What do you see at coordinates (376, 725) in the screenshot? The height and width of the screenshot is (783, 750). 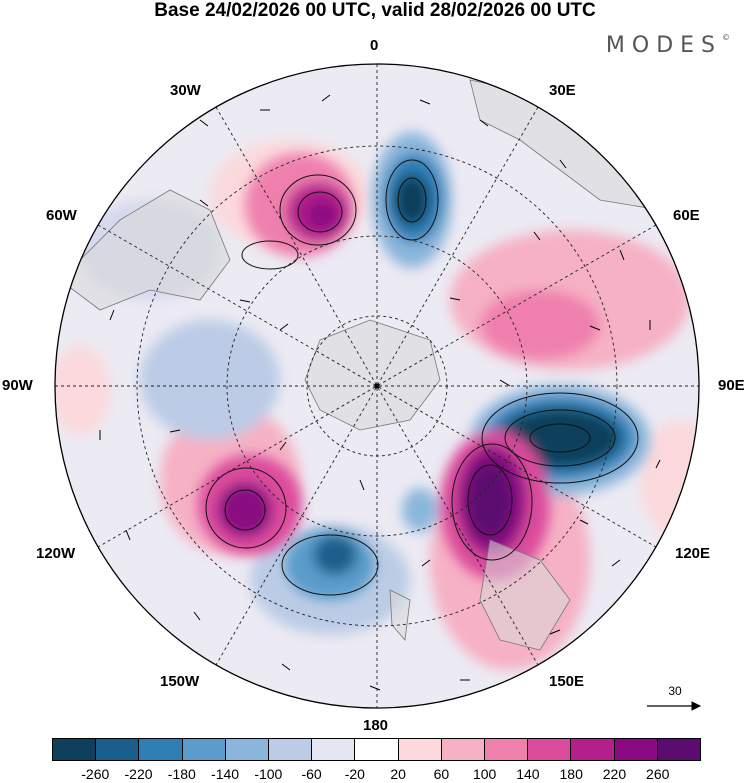 I see `lon-label-180: 180` at bounding box center [376, 725].